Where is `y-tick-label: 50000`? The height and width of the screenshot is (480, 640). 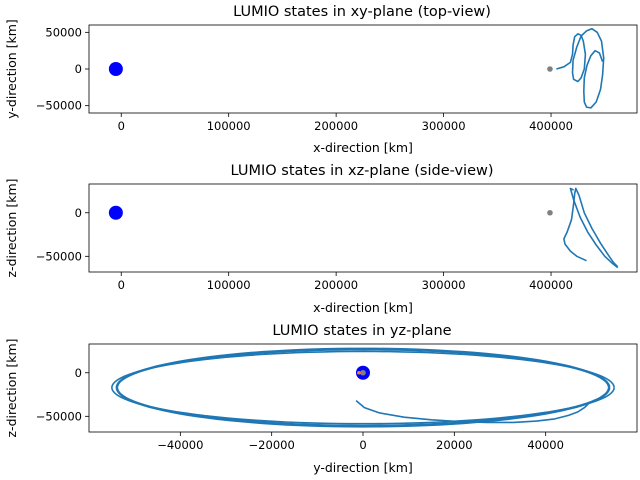
y-tick-label: 50000 is located at coordinates (63, 32).